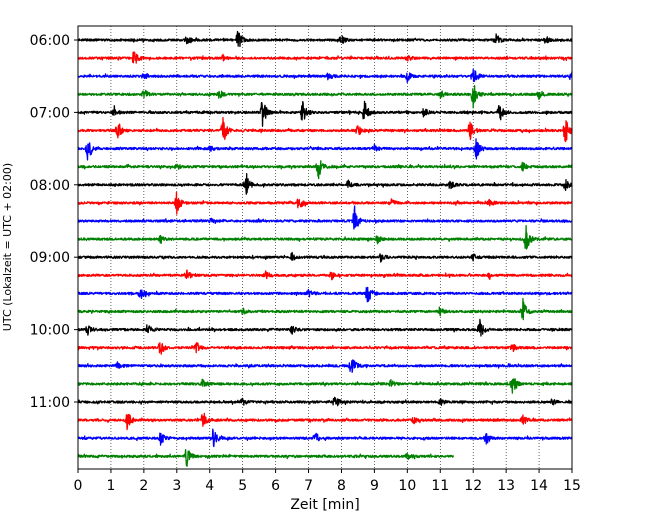 The height and width of the screenshot is (520, 650). Describe the element at coordinates (143, 486) in the screenshot. I see `x-tick-label: 2` at that location.